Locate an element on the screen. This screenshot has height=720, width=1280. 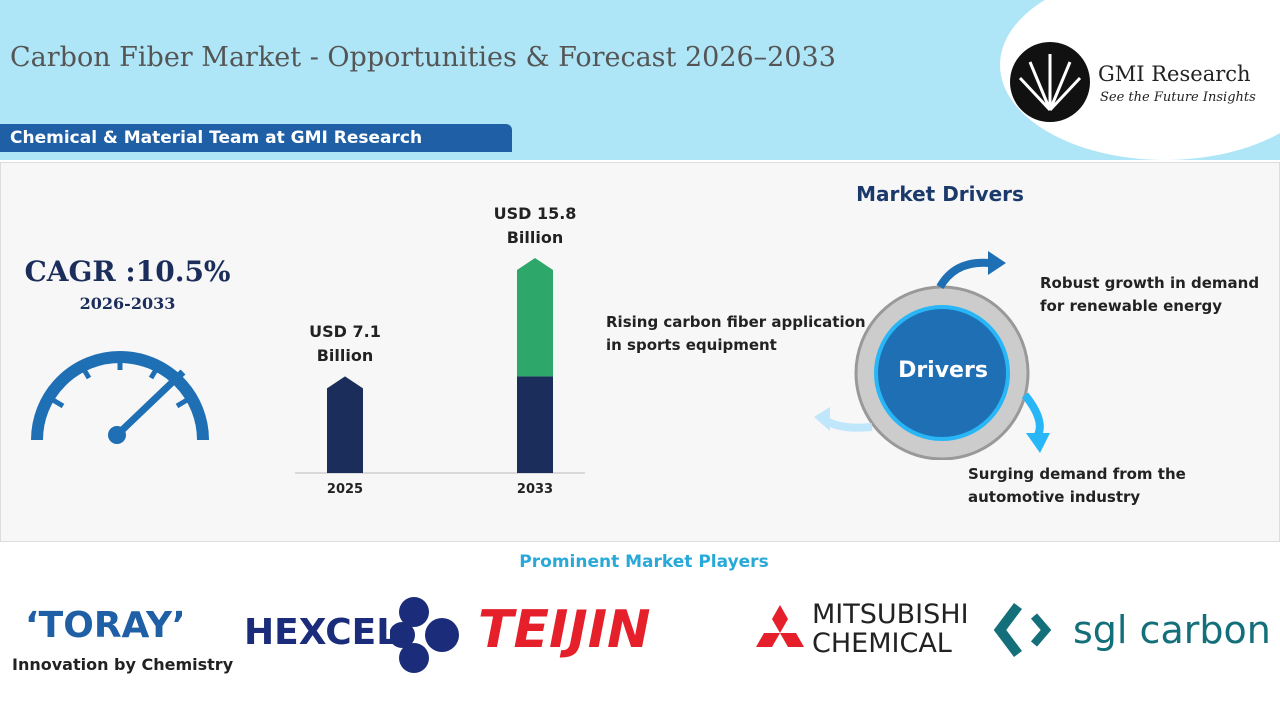
logo-mitsubishi: MITSUBISHI is located at coordinates (890, 614).